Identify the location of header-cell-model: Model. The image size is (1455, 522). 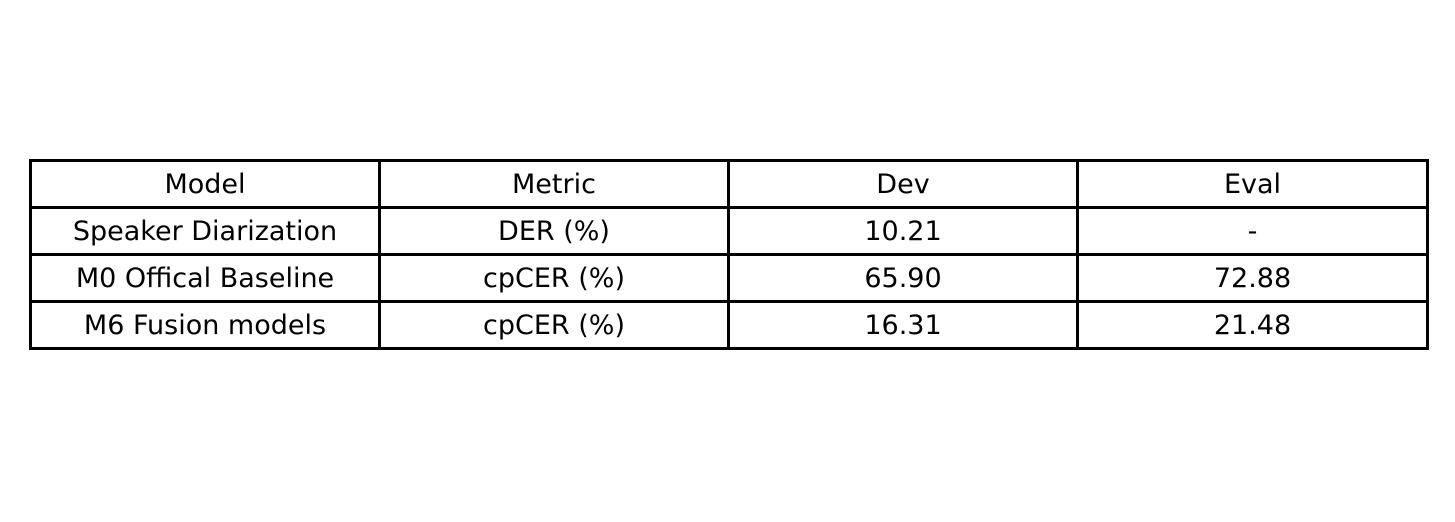
(205, 184).